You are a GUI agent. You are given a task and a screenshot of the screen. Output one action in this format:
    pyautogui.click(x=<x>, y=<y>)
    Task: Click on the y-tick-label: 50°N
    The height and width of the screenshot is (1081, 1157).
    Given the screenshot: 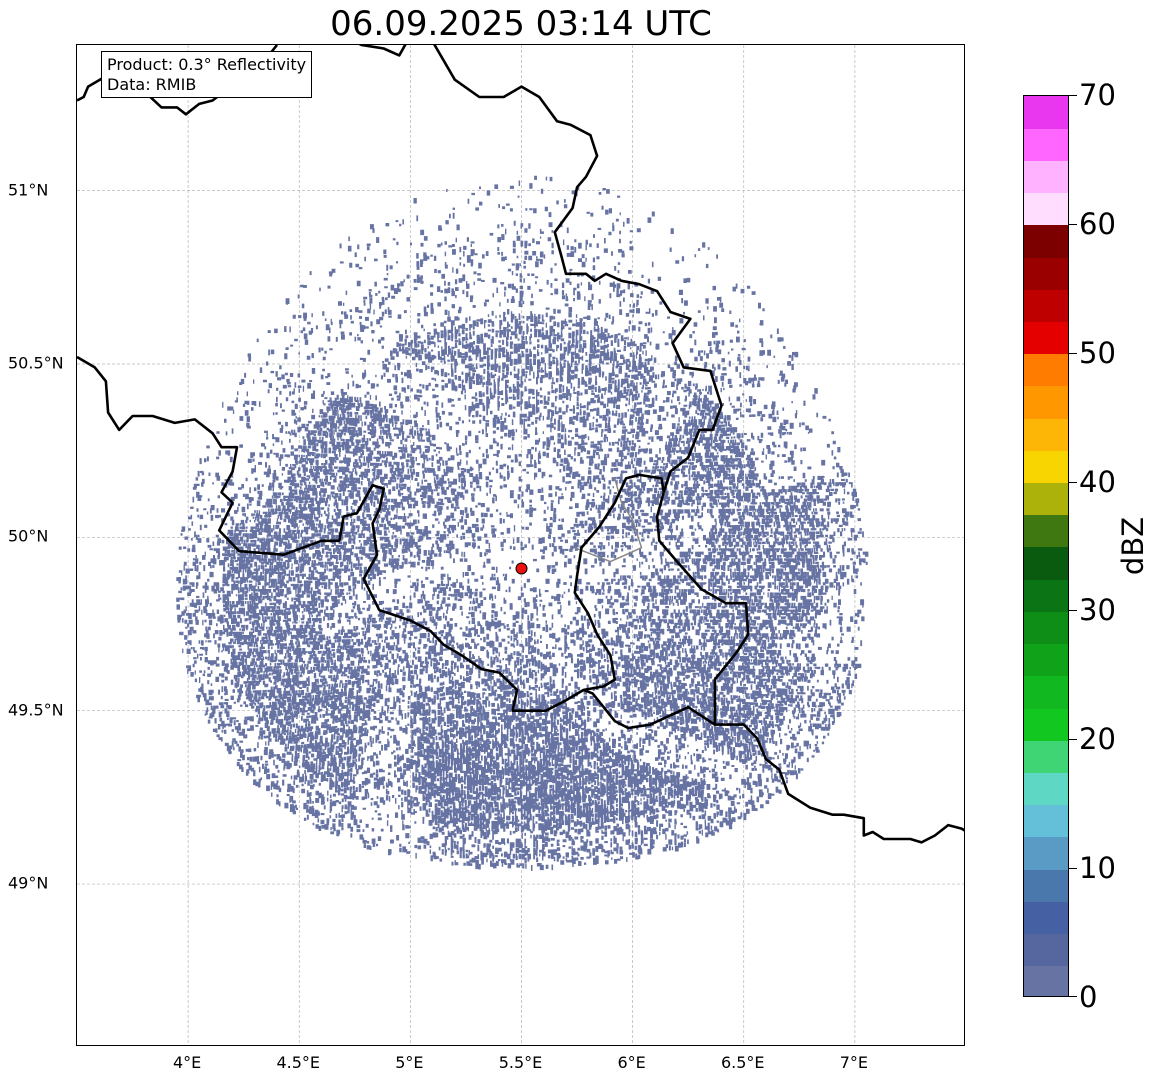 What is the action you would take?
    pyautogui.click(x=28, y=536)
    